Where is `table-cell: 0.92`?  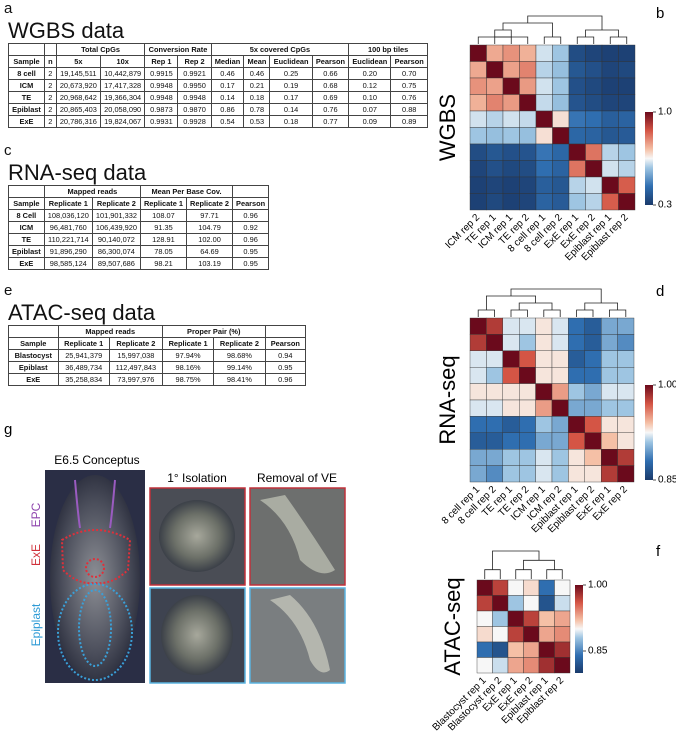 table-cell: 0.92 is located at coordinates (251, 227).